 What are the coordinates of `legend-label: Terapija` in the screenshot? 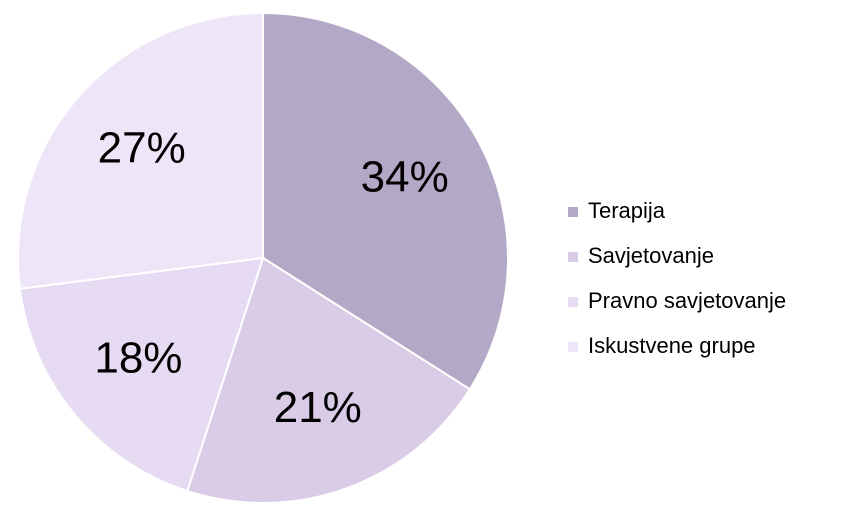 It's located at (627, 210).